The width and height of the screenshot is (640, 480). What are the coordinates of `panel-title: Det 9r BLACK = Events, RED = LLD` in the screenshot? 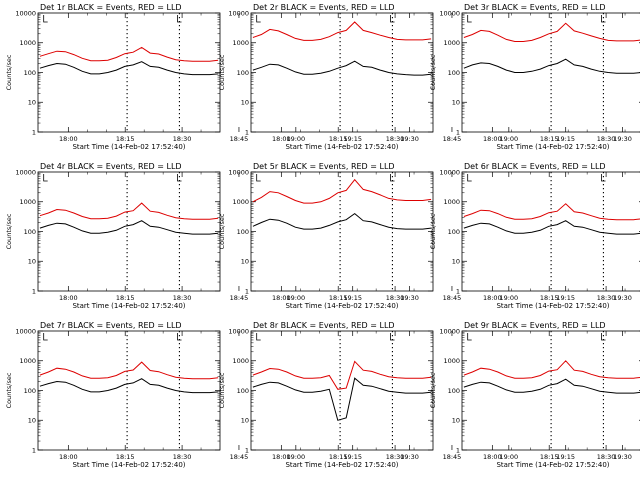 It's located at (535, 325).